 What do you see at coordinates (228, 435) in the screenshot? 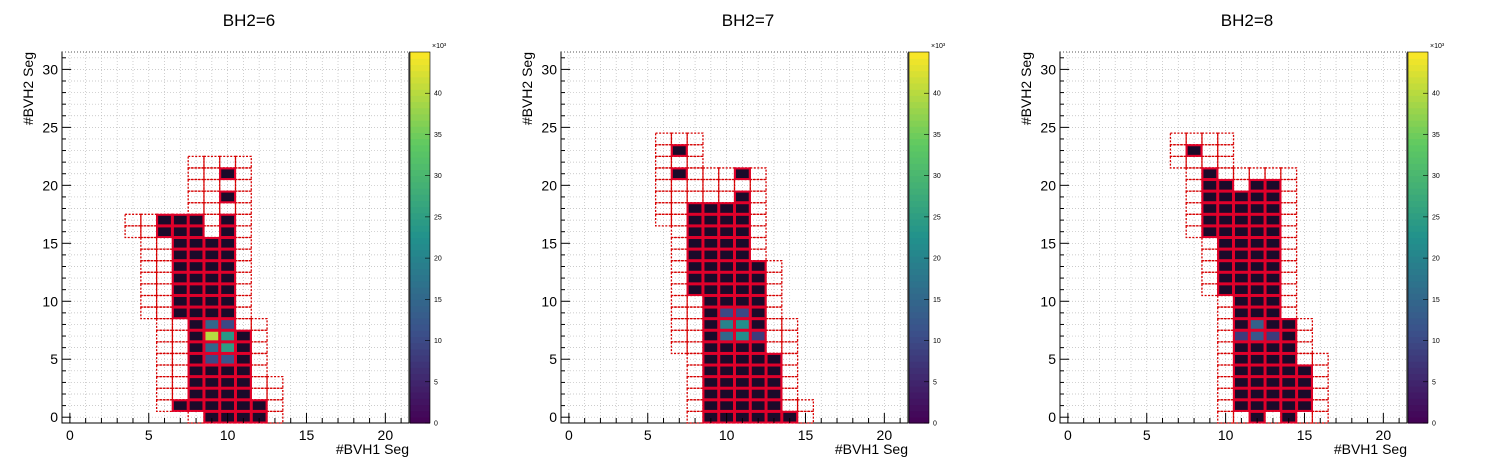
I see `x-tick-label: 10` at bounding box center [228, 435].